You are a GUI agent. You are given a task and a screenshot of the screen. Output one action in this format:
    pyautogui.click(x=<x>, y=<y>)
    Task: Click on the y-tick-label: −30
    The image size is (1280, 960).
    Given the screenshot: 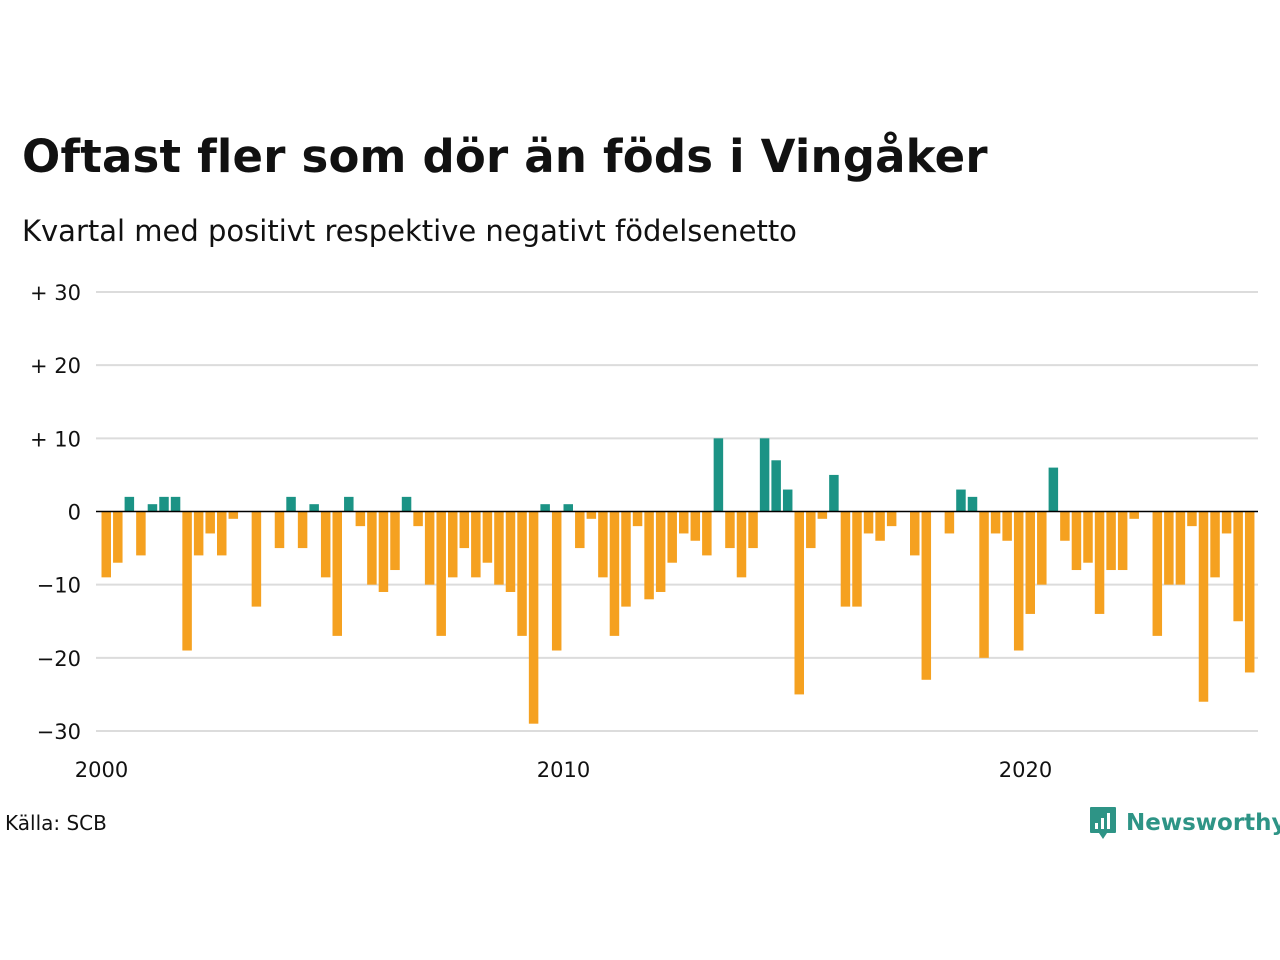 What is the action you would take?
    pyautogui.click(x=59, y=732)
    